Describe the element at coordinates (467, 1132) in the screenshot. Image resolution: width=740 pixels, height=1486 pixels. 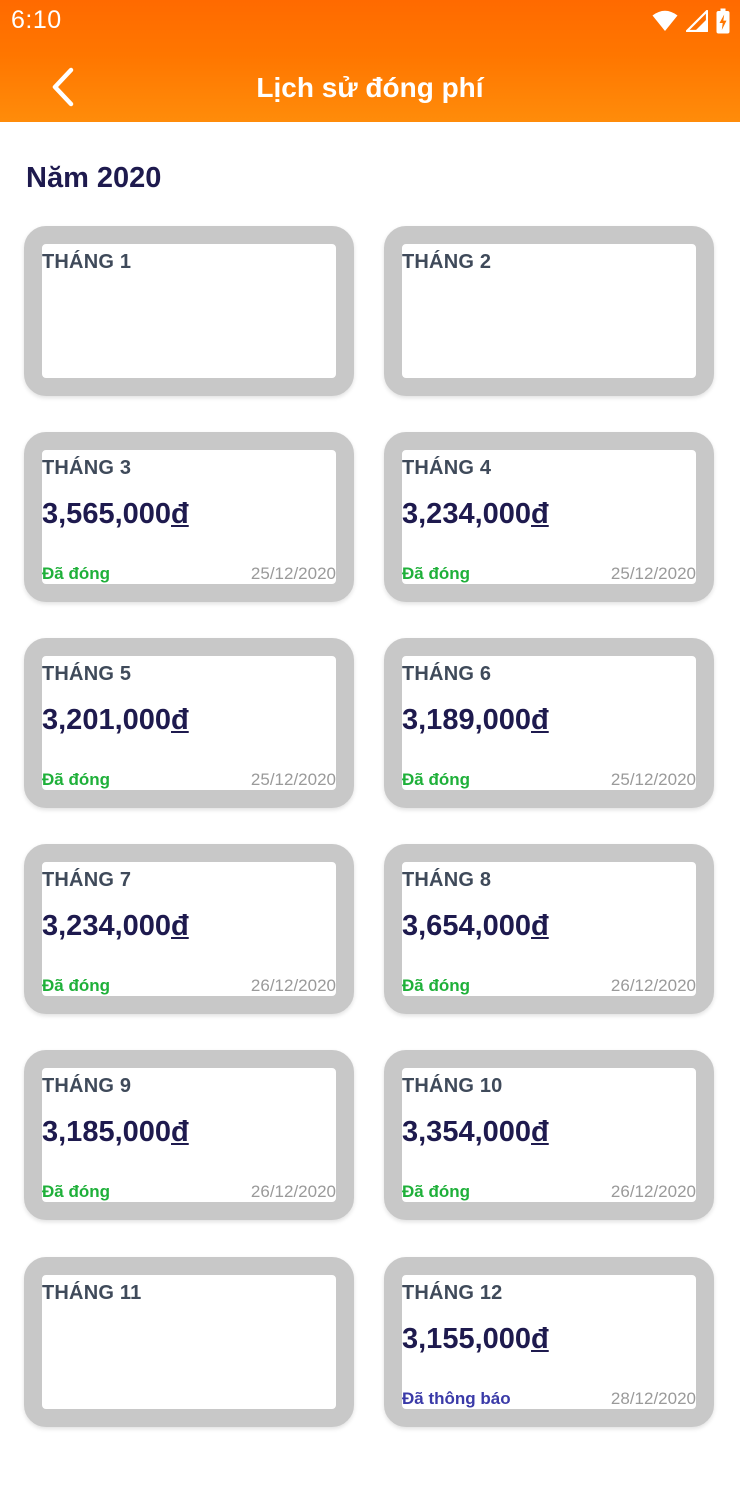
I see `amount-value: 3,354,000` at that location.